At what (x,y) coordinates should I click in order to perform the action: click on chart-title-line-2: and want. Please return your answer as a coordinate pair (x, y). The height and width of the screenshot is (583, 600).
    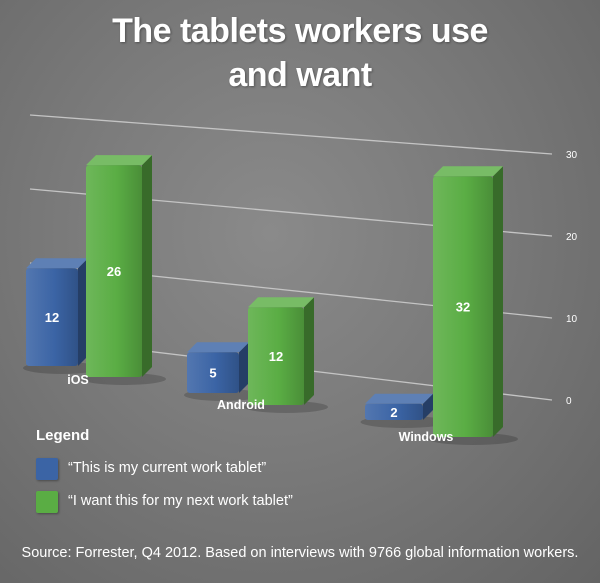
    Looking at the image, I should click on (300, 75).